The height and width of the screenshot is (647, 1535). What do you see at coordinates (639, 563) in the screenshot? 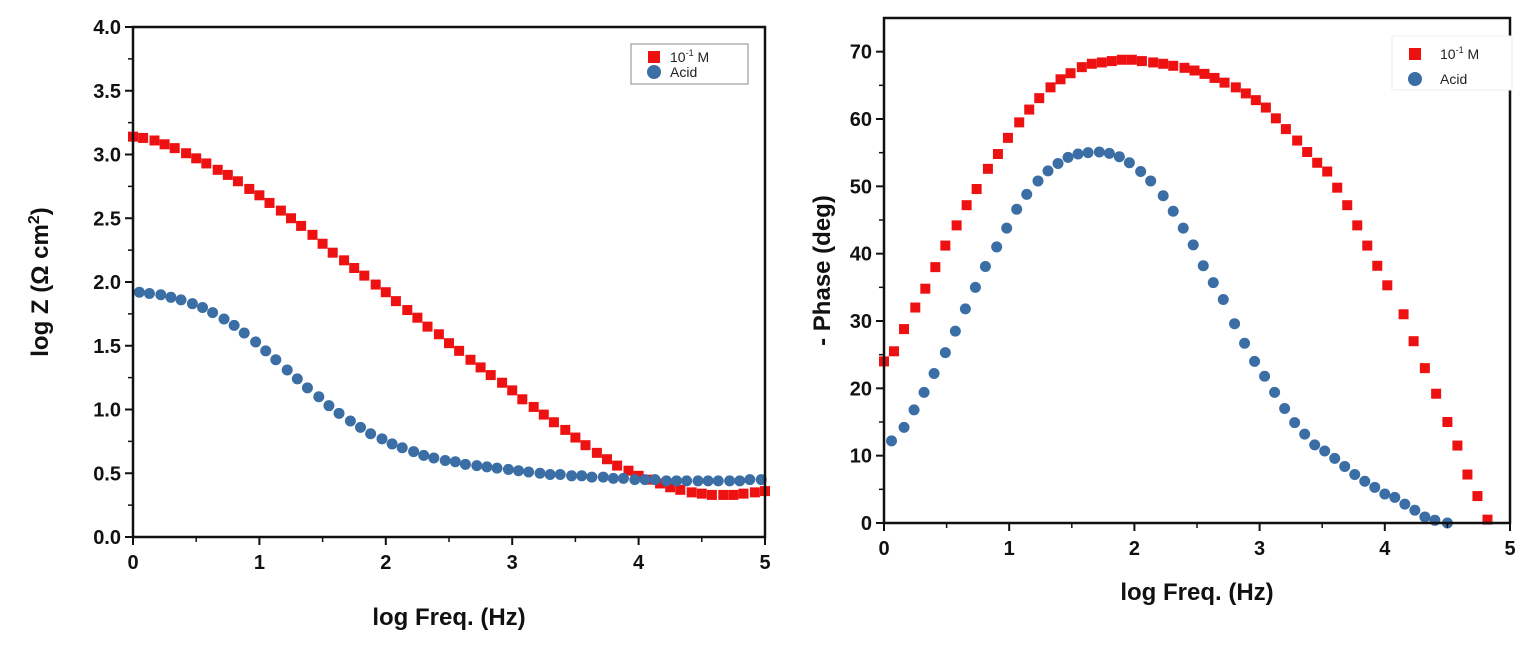
I see `x-tick-label: 4` at bounding box center [639, 563].